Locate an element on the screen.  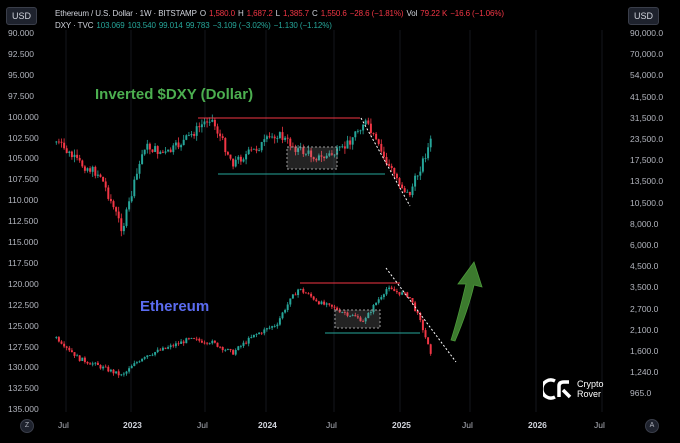
time-axis-tick: 2025 is located at coordinates (401, 425).